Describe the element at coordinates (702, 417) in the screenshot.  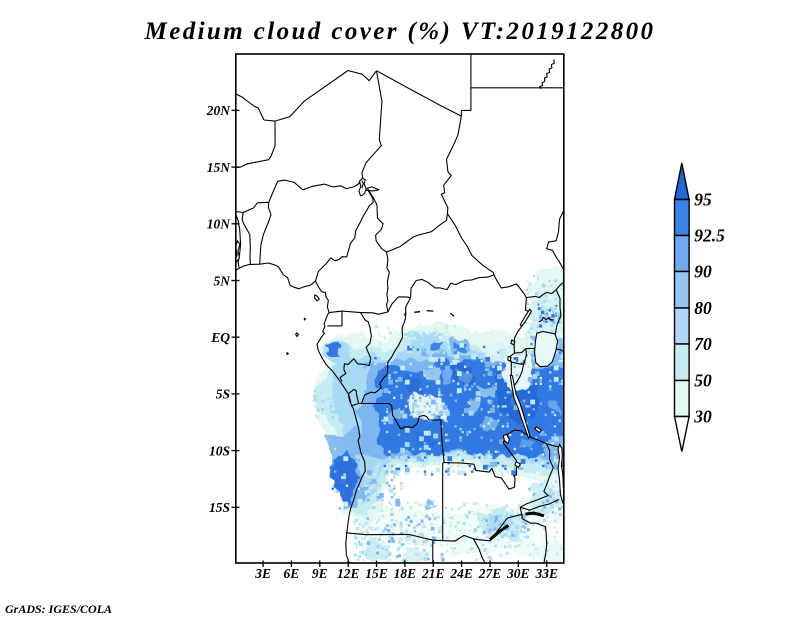
I see `svg-text: 30` at that location.